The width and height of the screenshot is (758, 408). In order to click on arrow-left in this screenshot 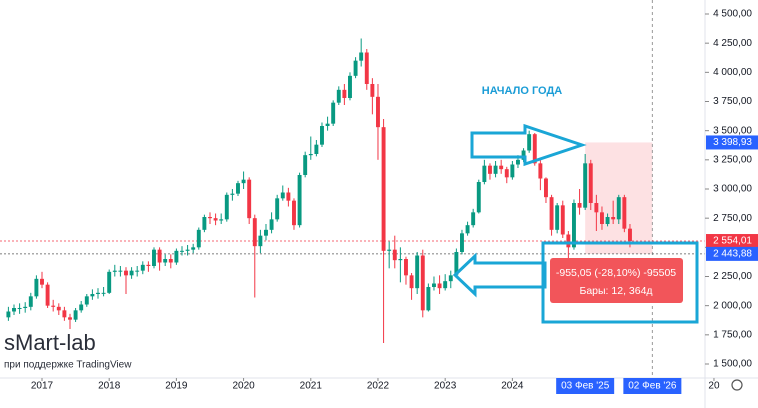, I will do `click(499, 275)`.